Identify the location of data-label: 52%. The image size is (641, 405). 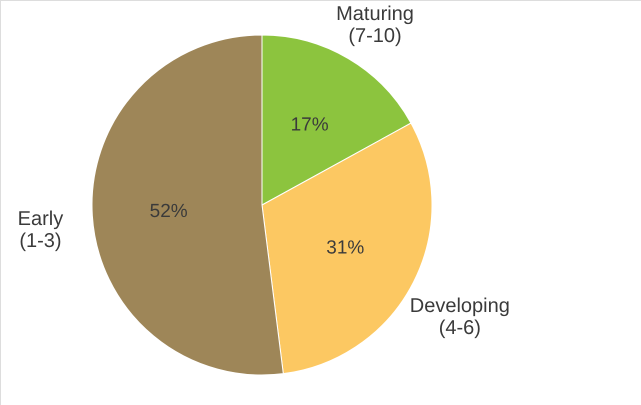
(169, 211).